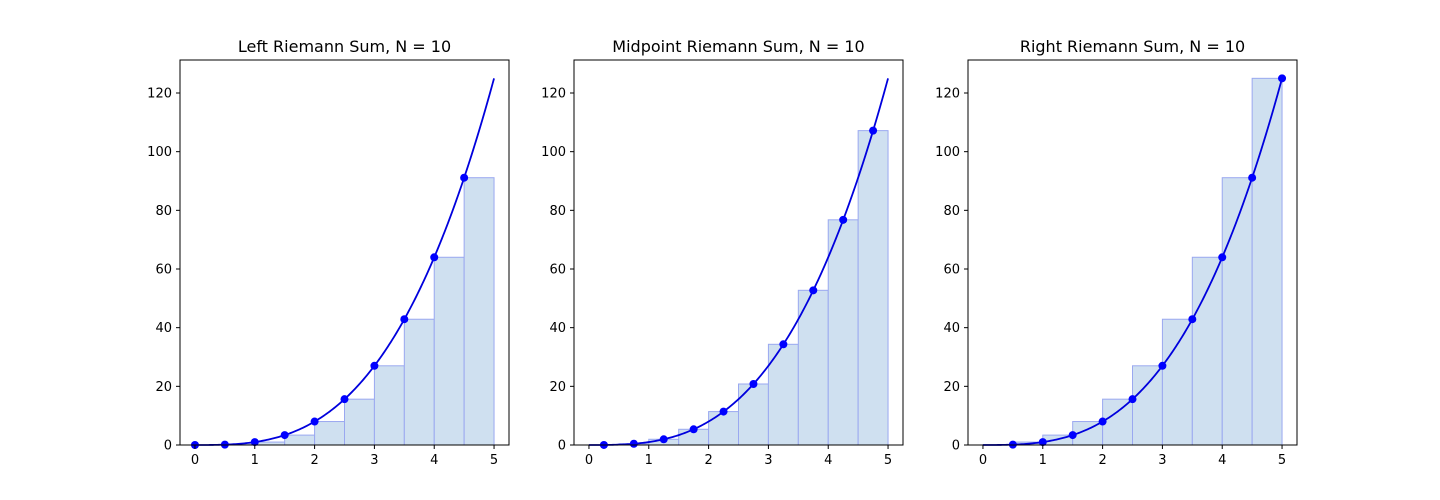  I want to click on panel-title: Left Riemann Sum, N = 10, so click(344, 46).